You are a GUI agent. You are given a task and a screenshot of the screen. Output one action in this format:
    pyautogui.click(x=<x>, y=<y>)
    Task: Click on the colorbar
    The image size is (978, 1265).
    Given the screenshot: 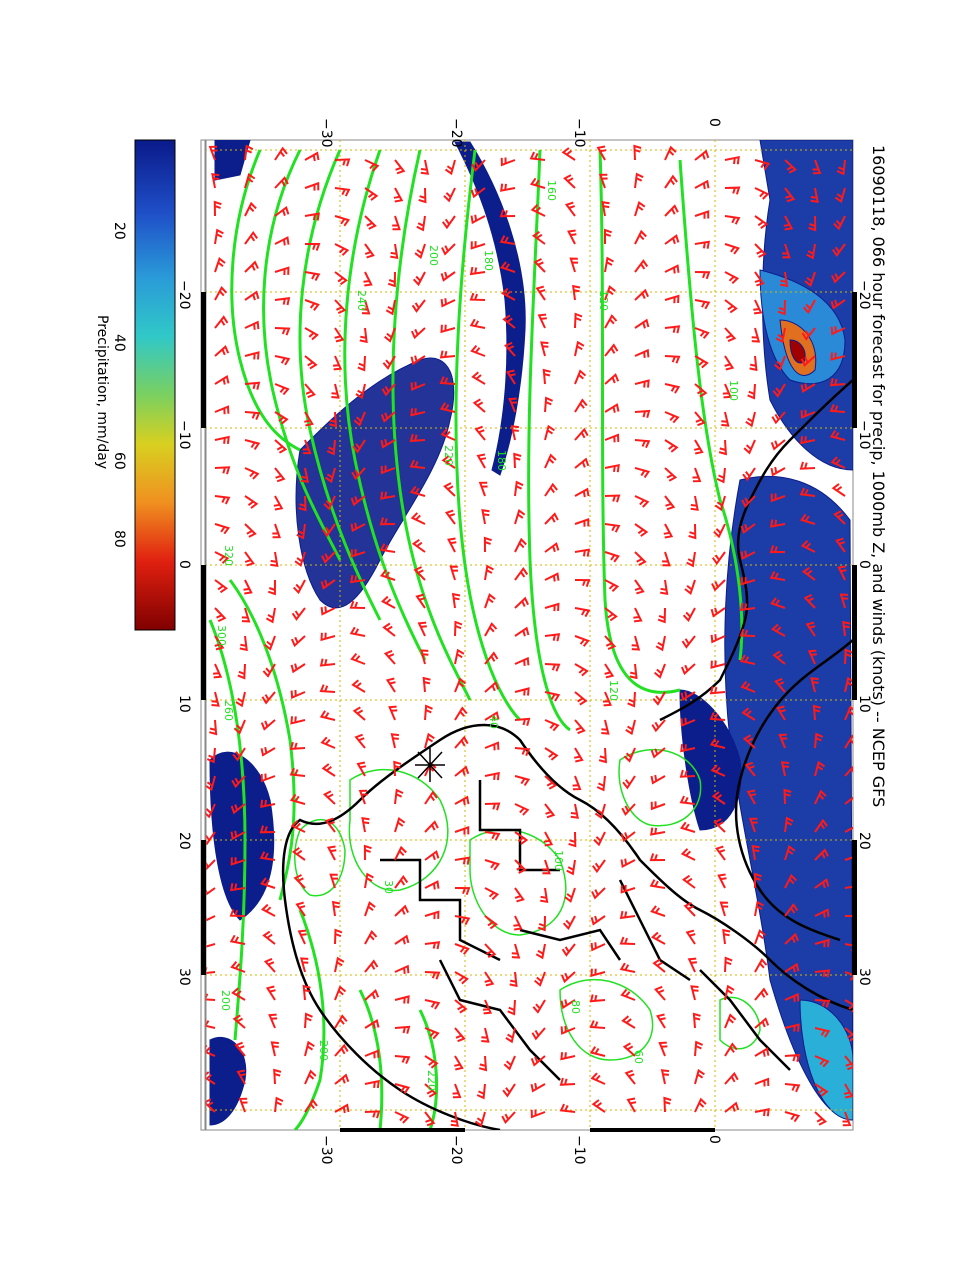 What is the action you would take?
    pyautogui.click(x=155, y=385)
    